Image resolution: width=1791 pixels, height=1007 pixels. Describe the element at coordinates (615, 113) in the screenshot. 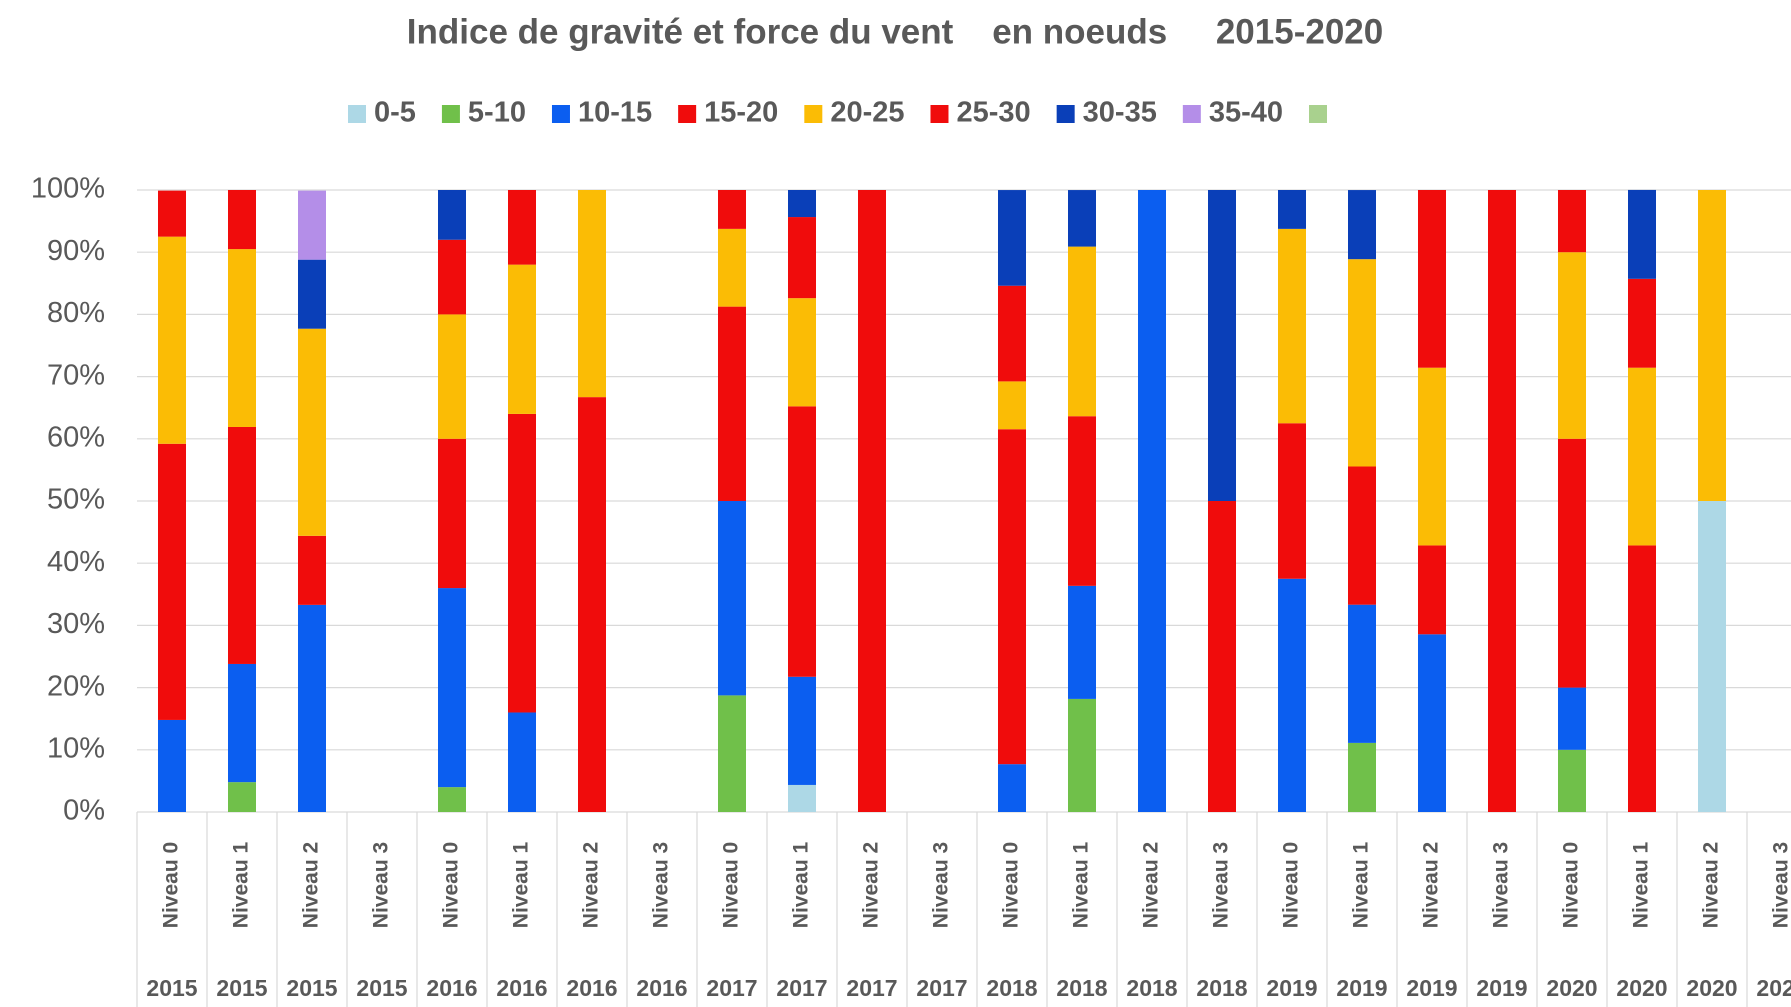

I see `legend-label: 10-15` at that location.